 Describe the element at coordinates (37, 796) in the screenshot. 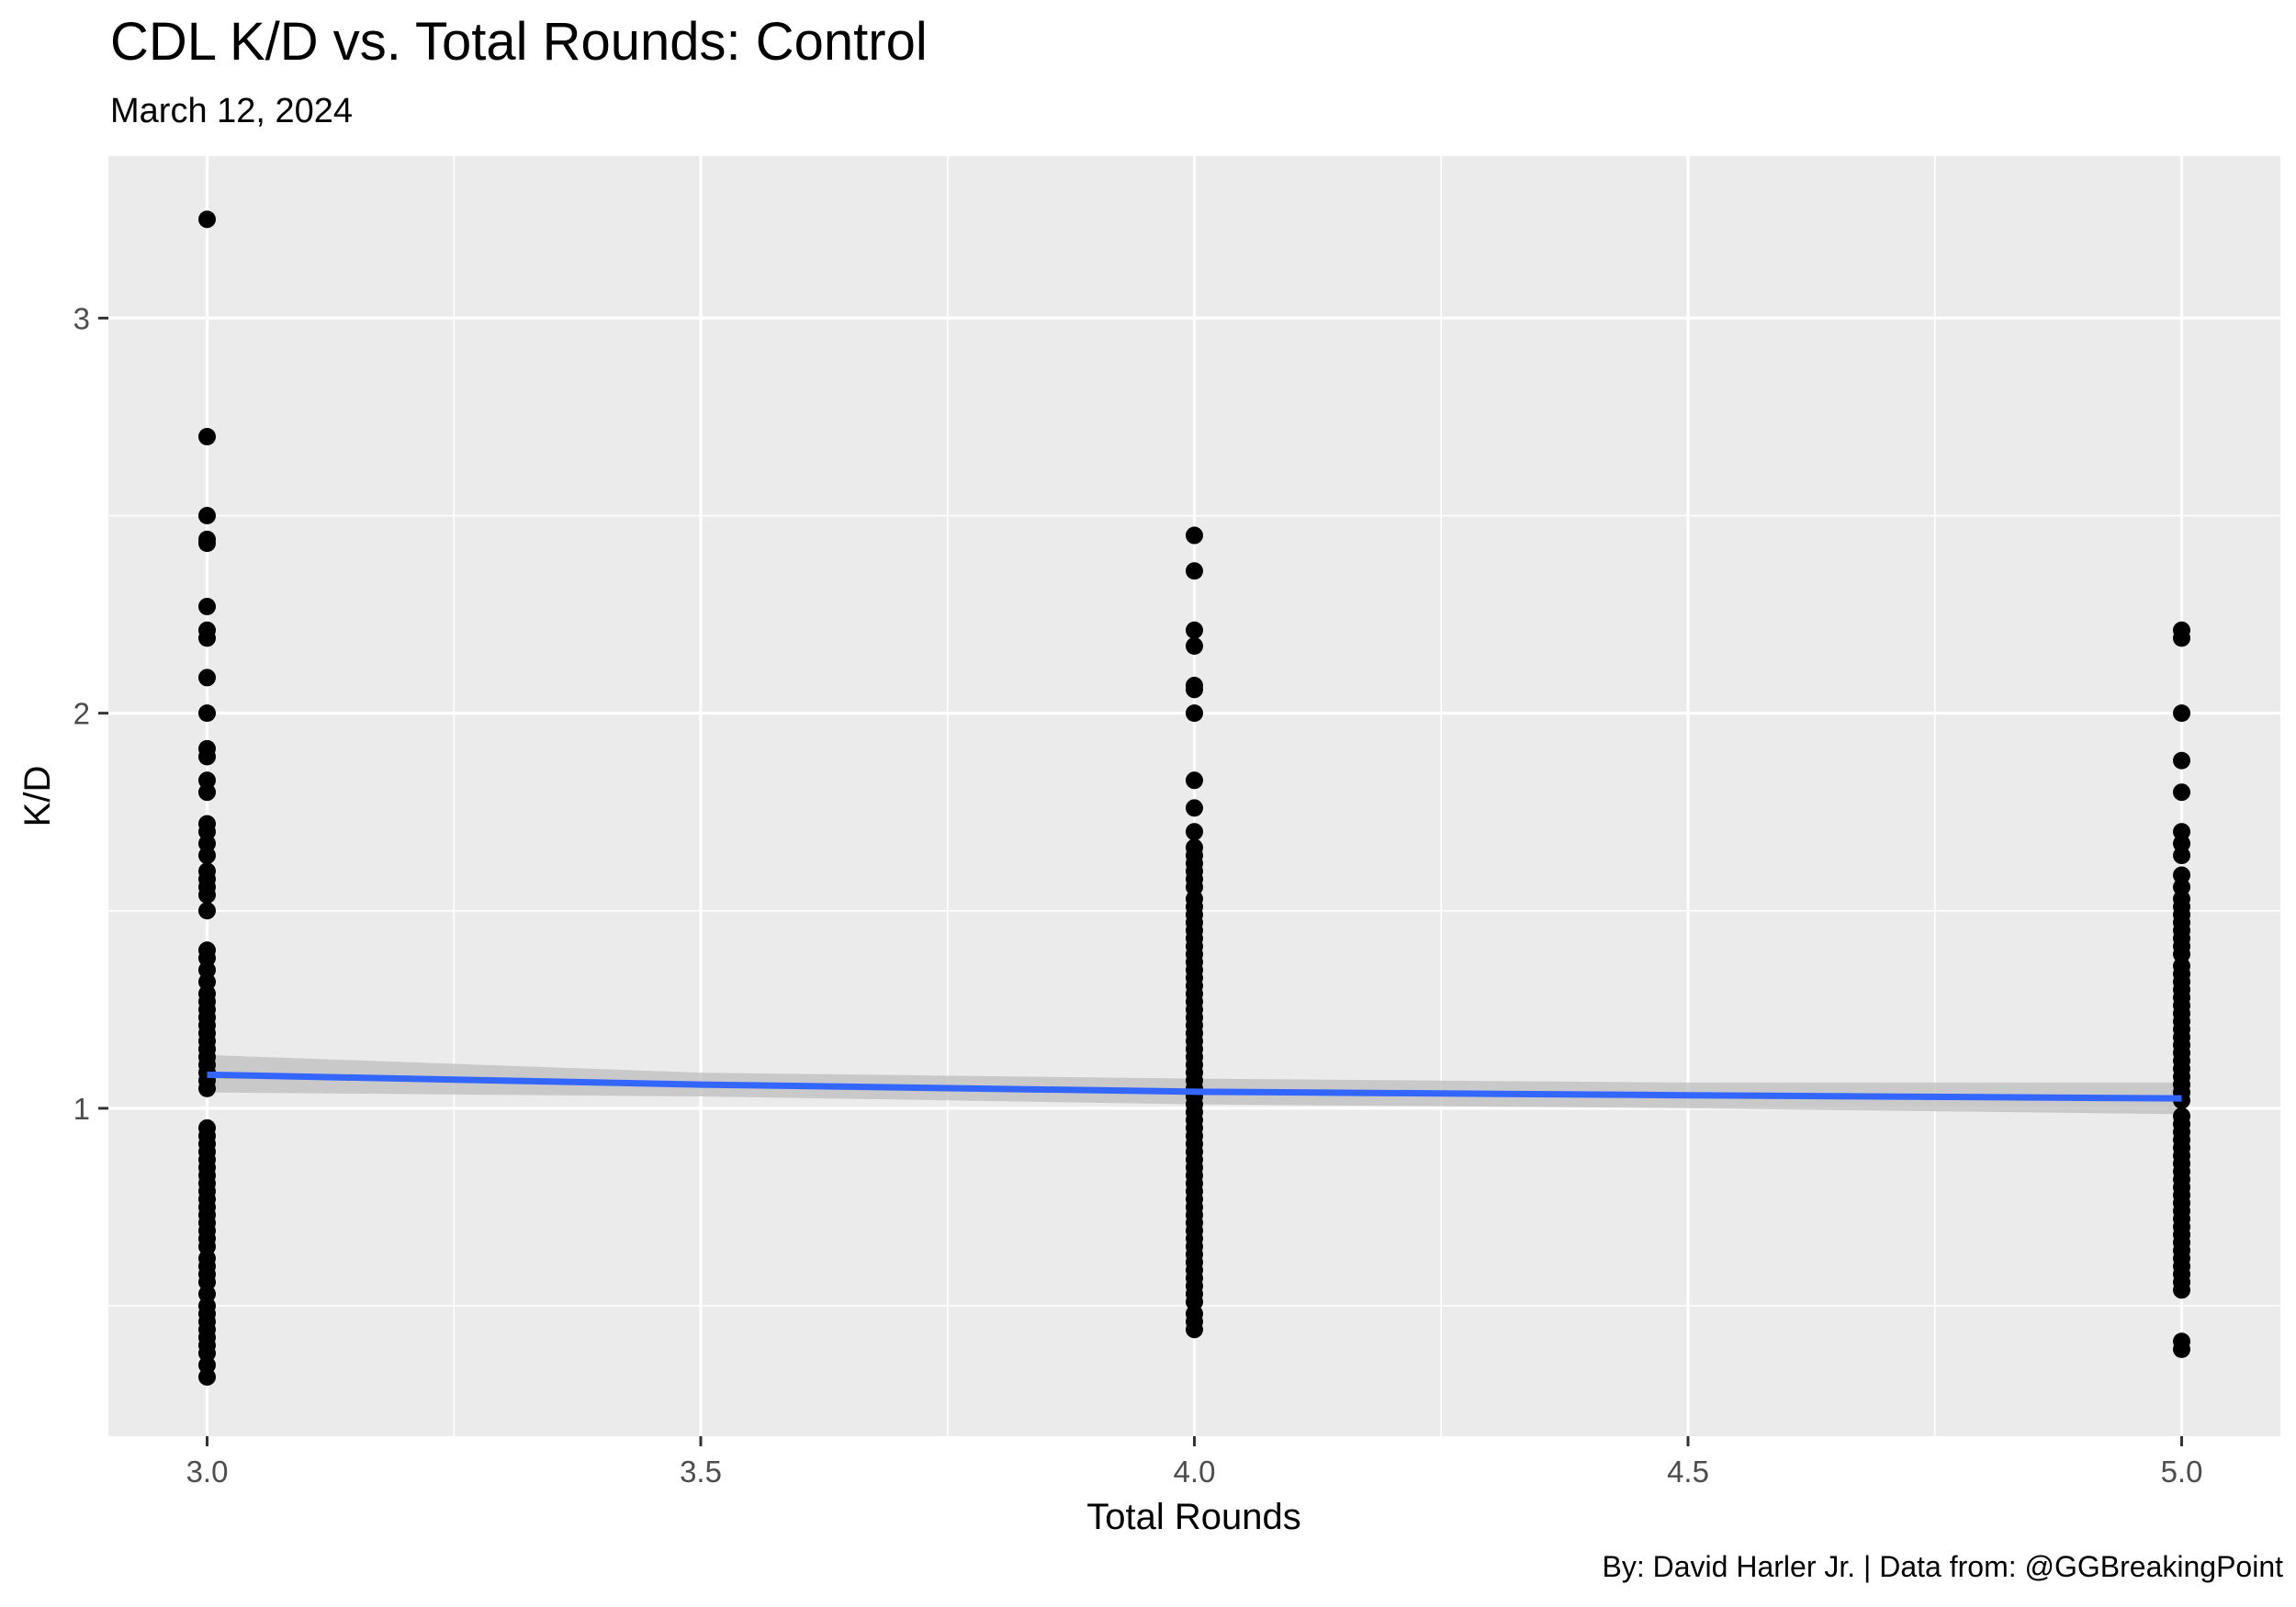

I see `y-axis-label: K/D` at that location.